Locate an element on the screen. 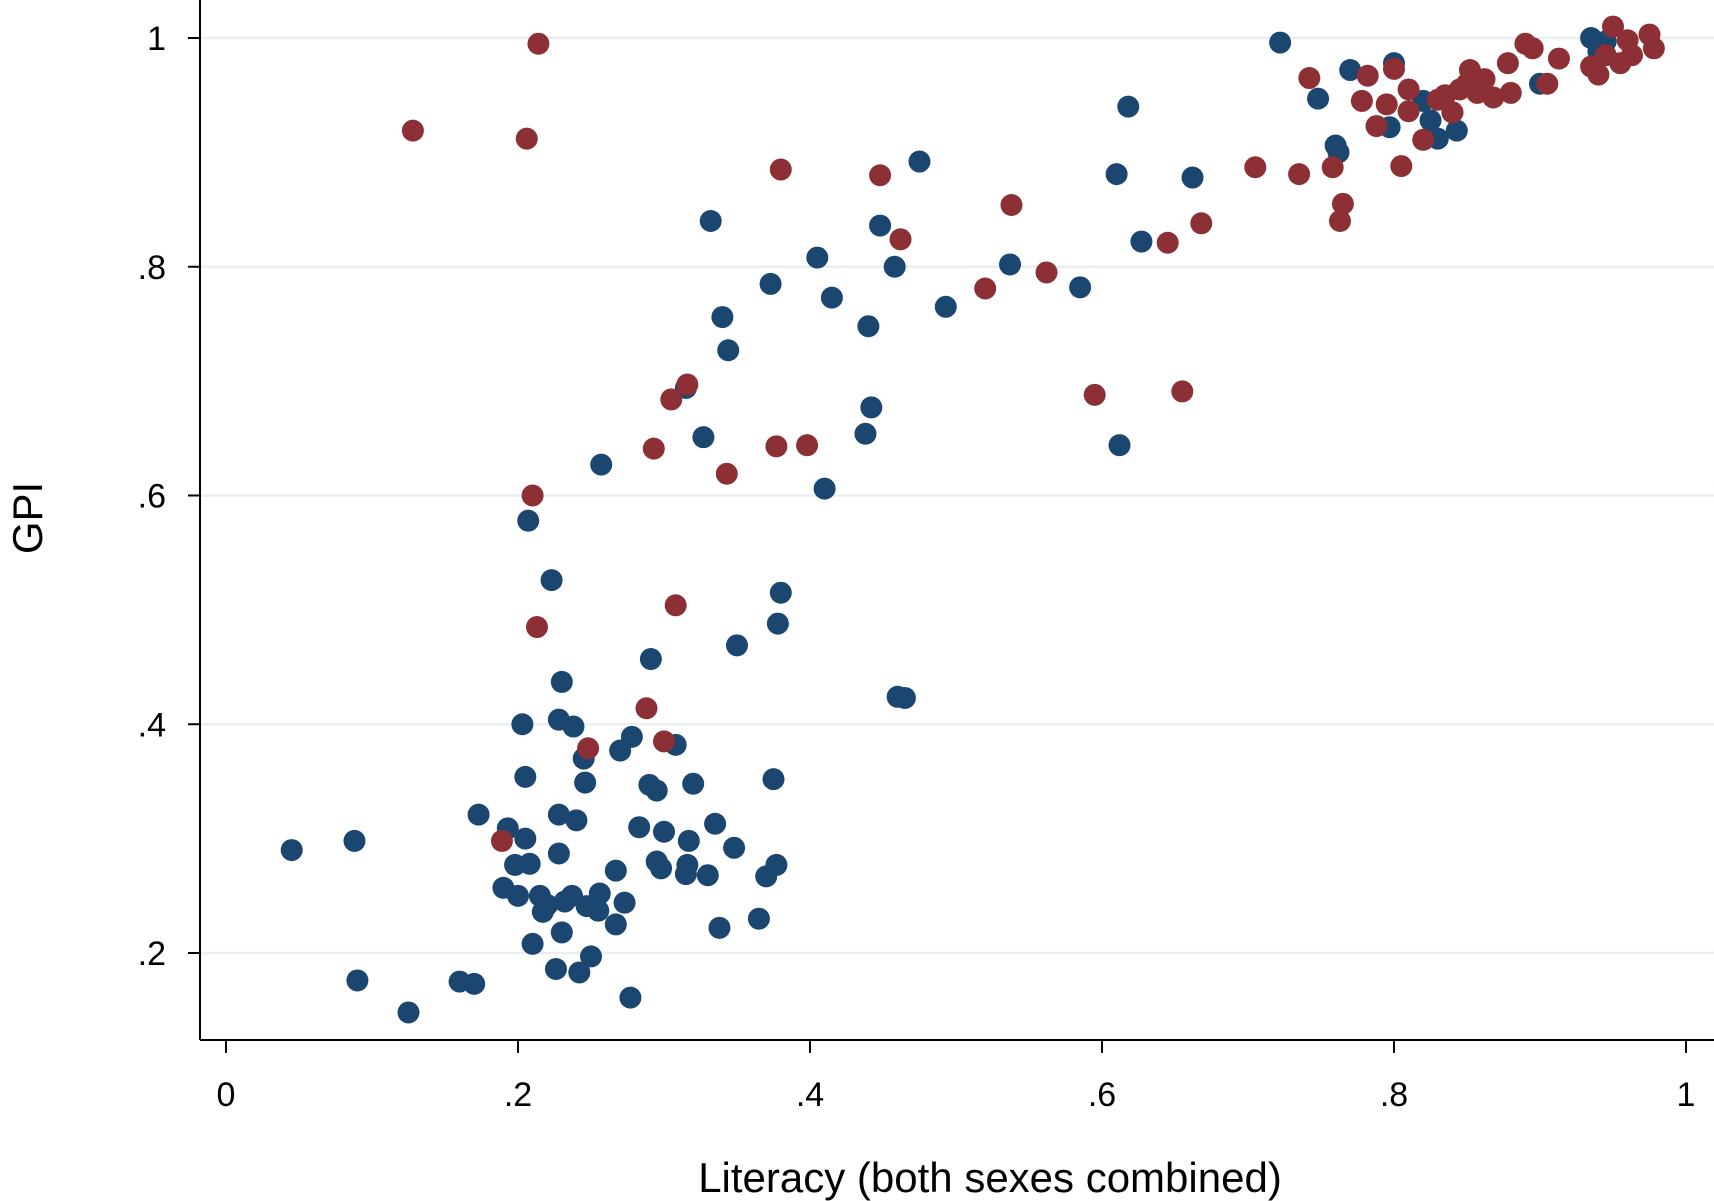  y-tick-label: .6 is located at coordinates (152, 497).